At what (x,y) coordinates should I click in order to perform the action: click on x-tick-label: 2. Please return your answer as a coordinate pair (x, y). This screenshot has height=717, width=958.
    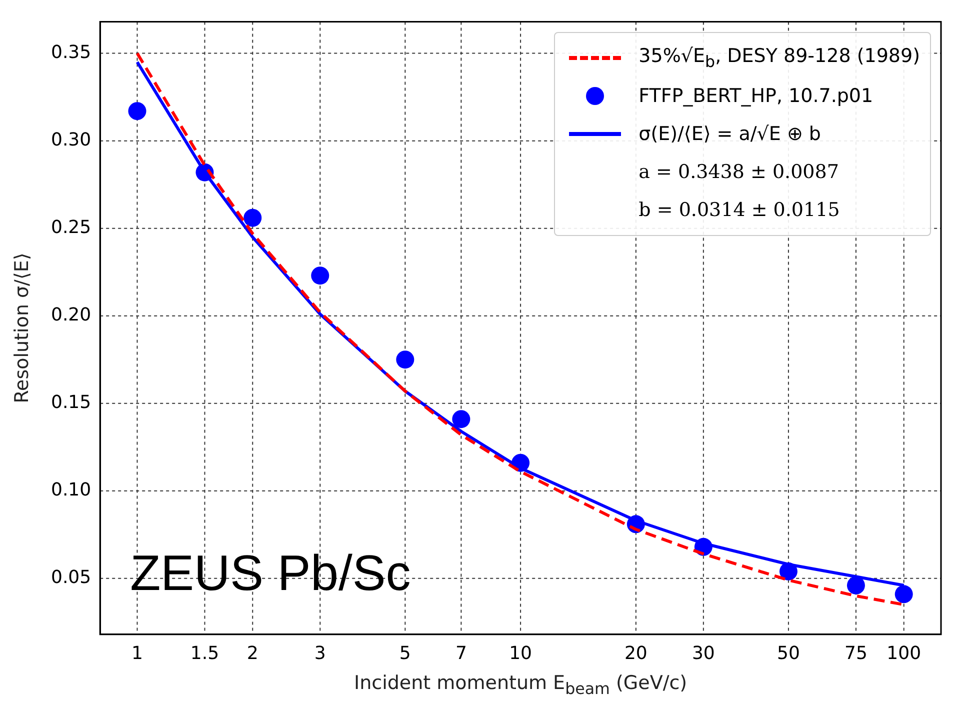
    Looking at the image, I should click on (252, 653).